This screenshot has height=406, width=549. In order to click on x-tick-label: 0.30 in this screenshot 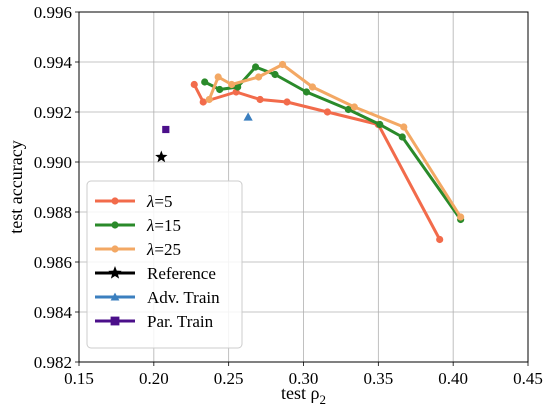, I will do `click(304, 378)`.